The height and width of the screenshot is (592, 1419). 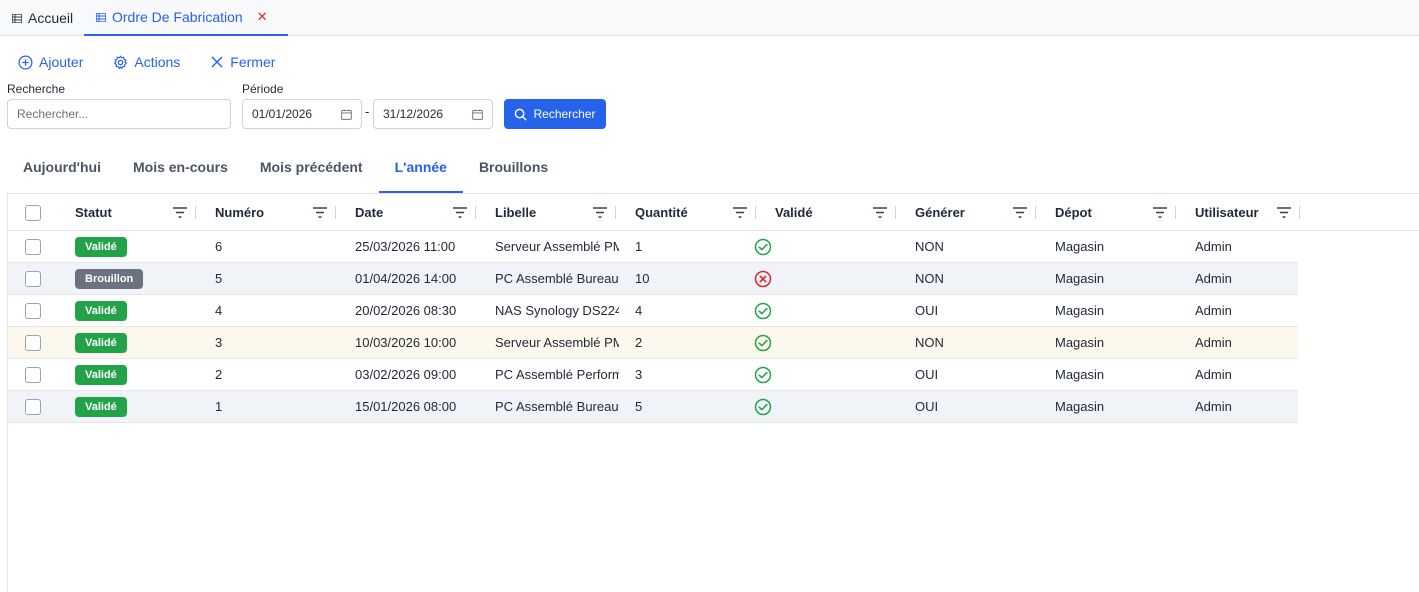 I want to click on tab-mois-en-cours: Mois en-cours, so click(x=180, y=167).